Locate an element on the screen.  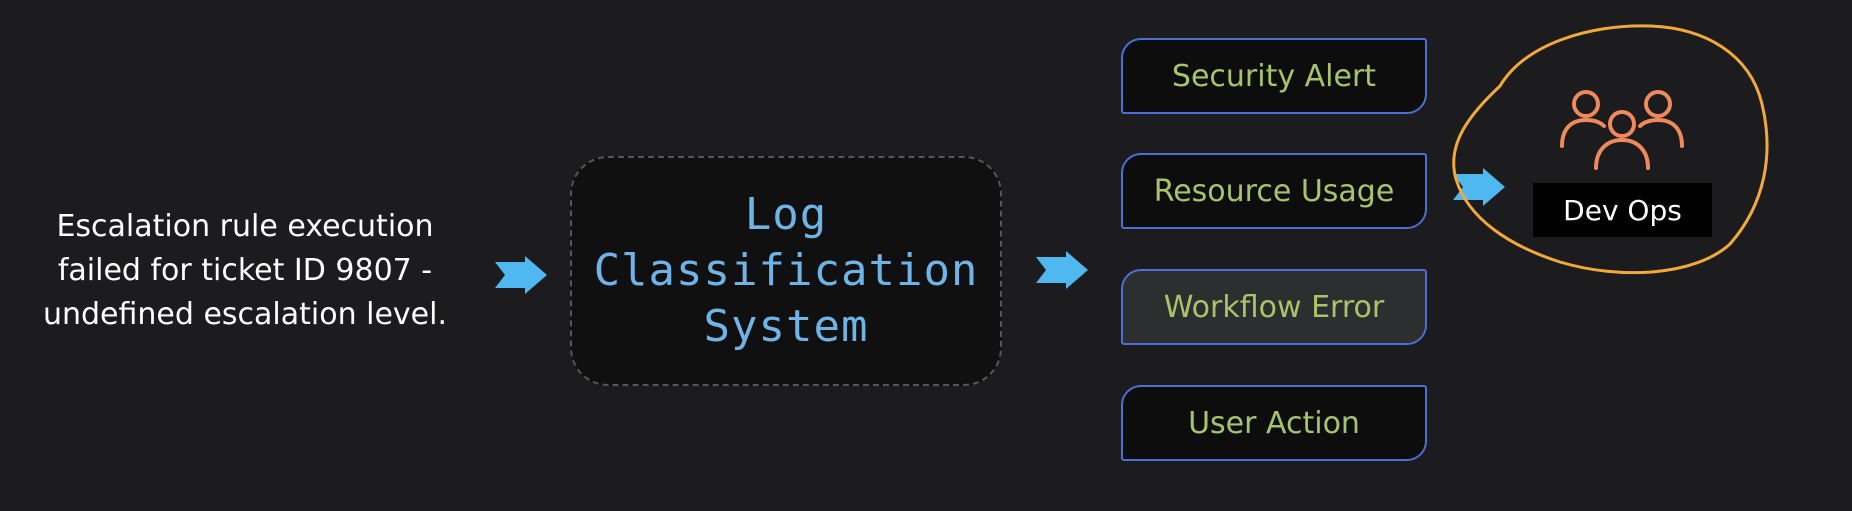
category-resource-usage: Resource Usage is located at coordinates (1274, 191).